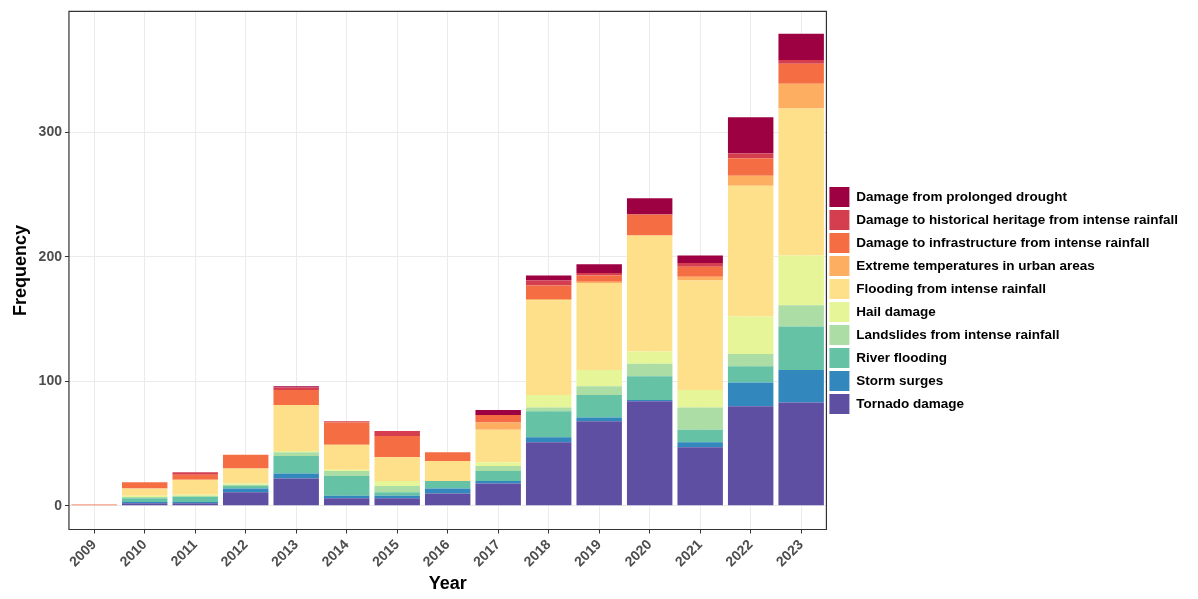 Image resolution: width=1198 pixels, height=599 pixels. I want to click on legend-label: Storm surges, so click(900, 380).